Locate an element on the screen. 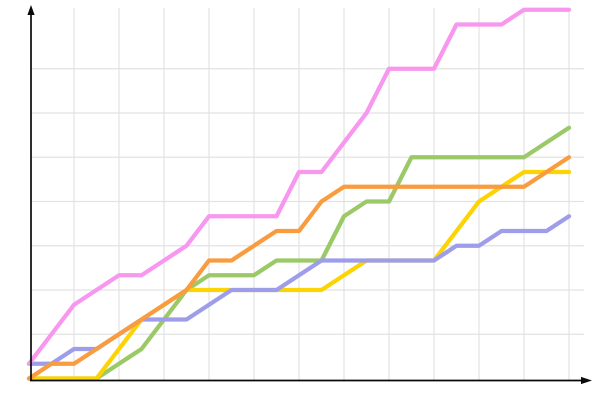  y-axis-arrow-icon is located at coordinates (31, 10).